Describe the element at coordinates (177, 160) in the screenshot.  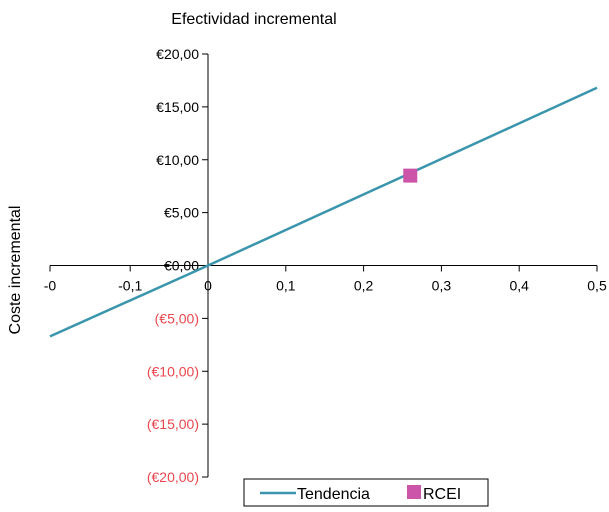
I see `y-tick-label: €10,00` at that location.